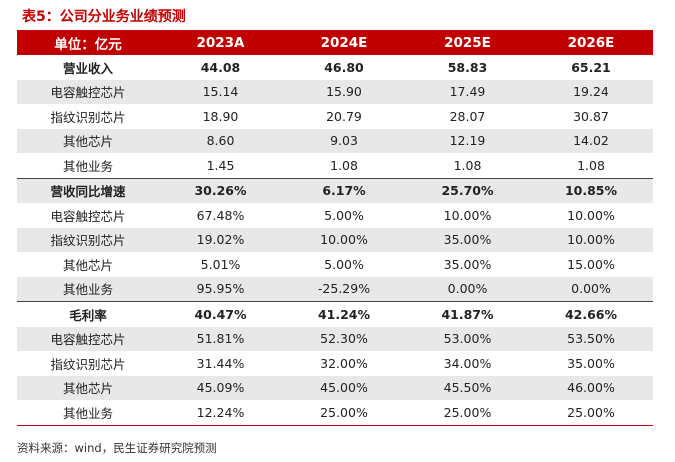  Describe the element at coordinates (220, 116) in the screenshot. I see `cell: 18.90` at that location.